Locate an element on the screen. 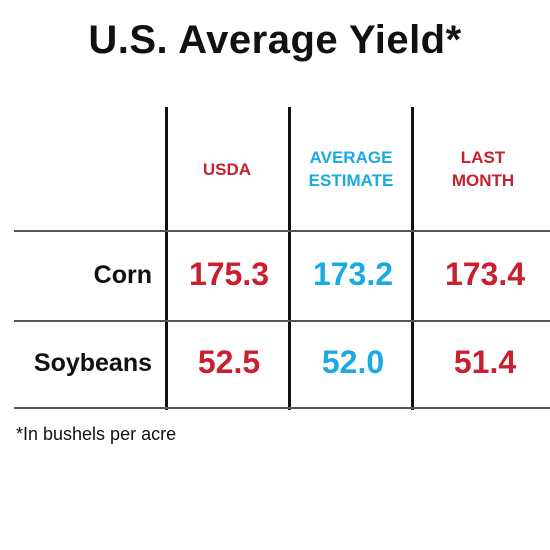  column-header-last-month-line1: LAST is located at coordinates (483, 157).